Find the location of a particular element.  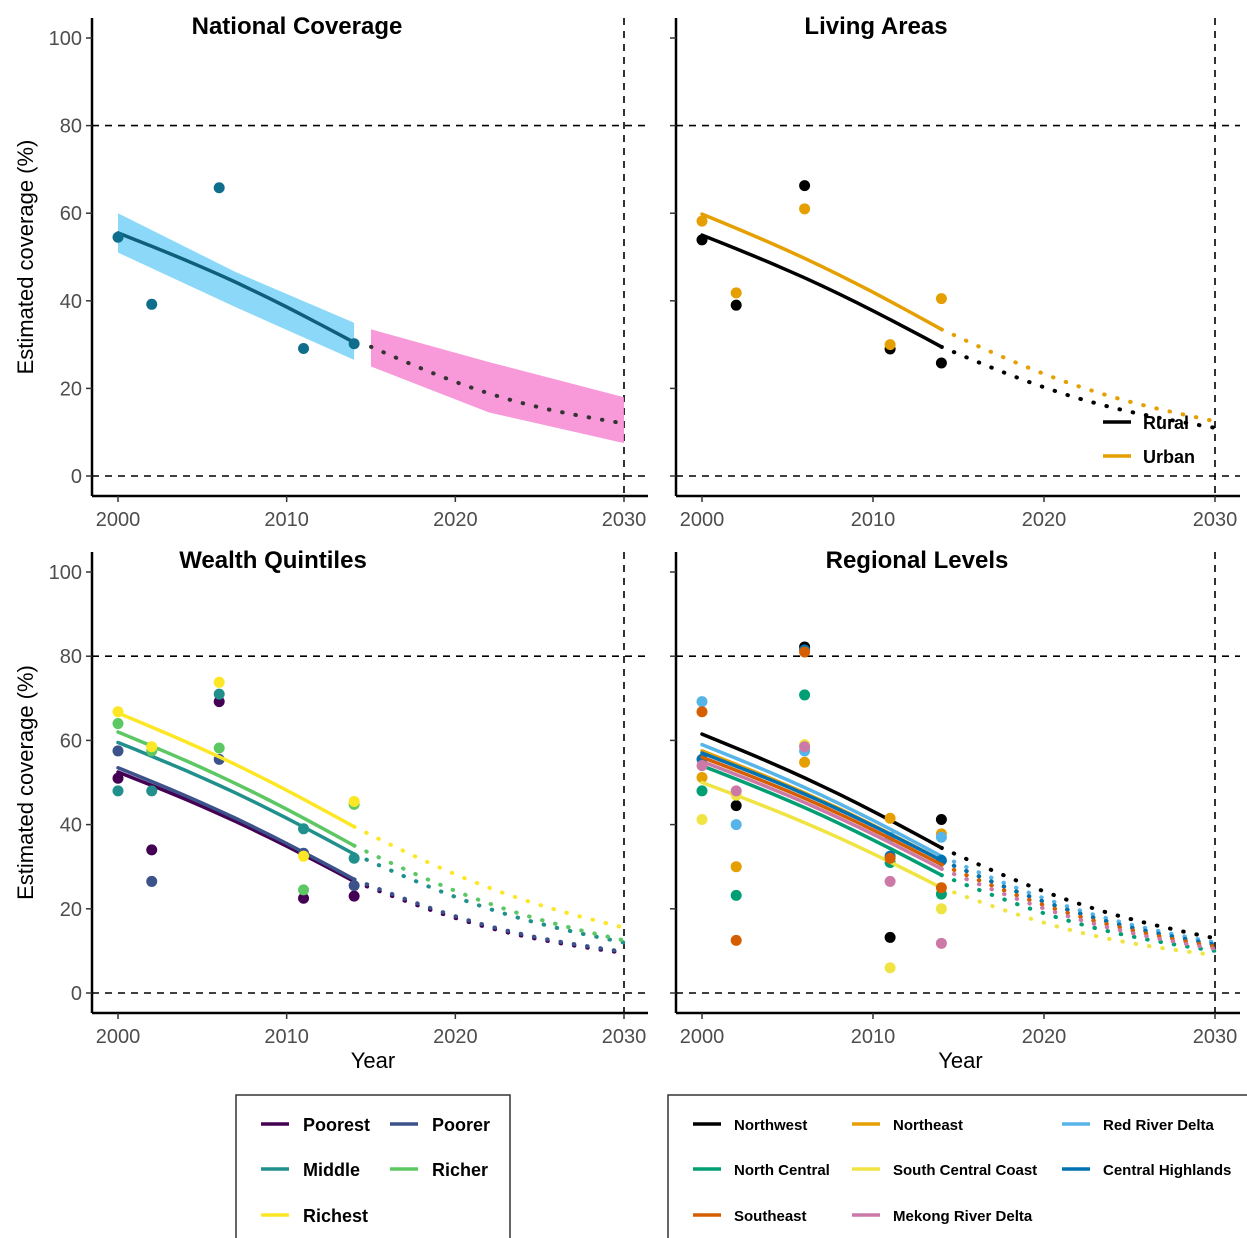

projection-line-red-river-delta is located at coordinates (1078, 899).